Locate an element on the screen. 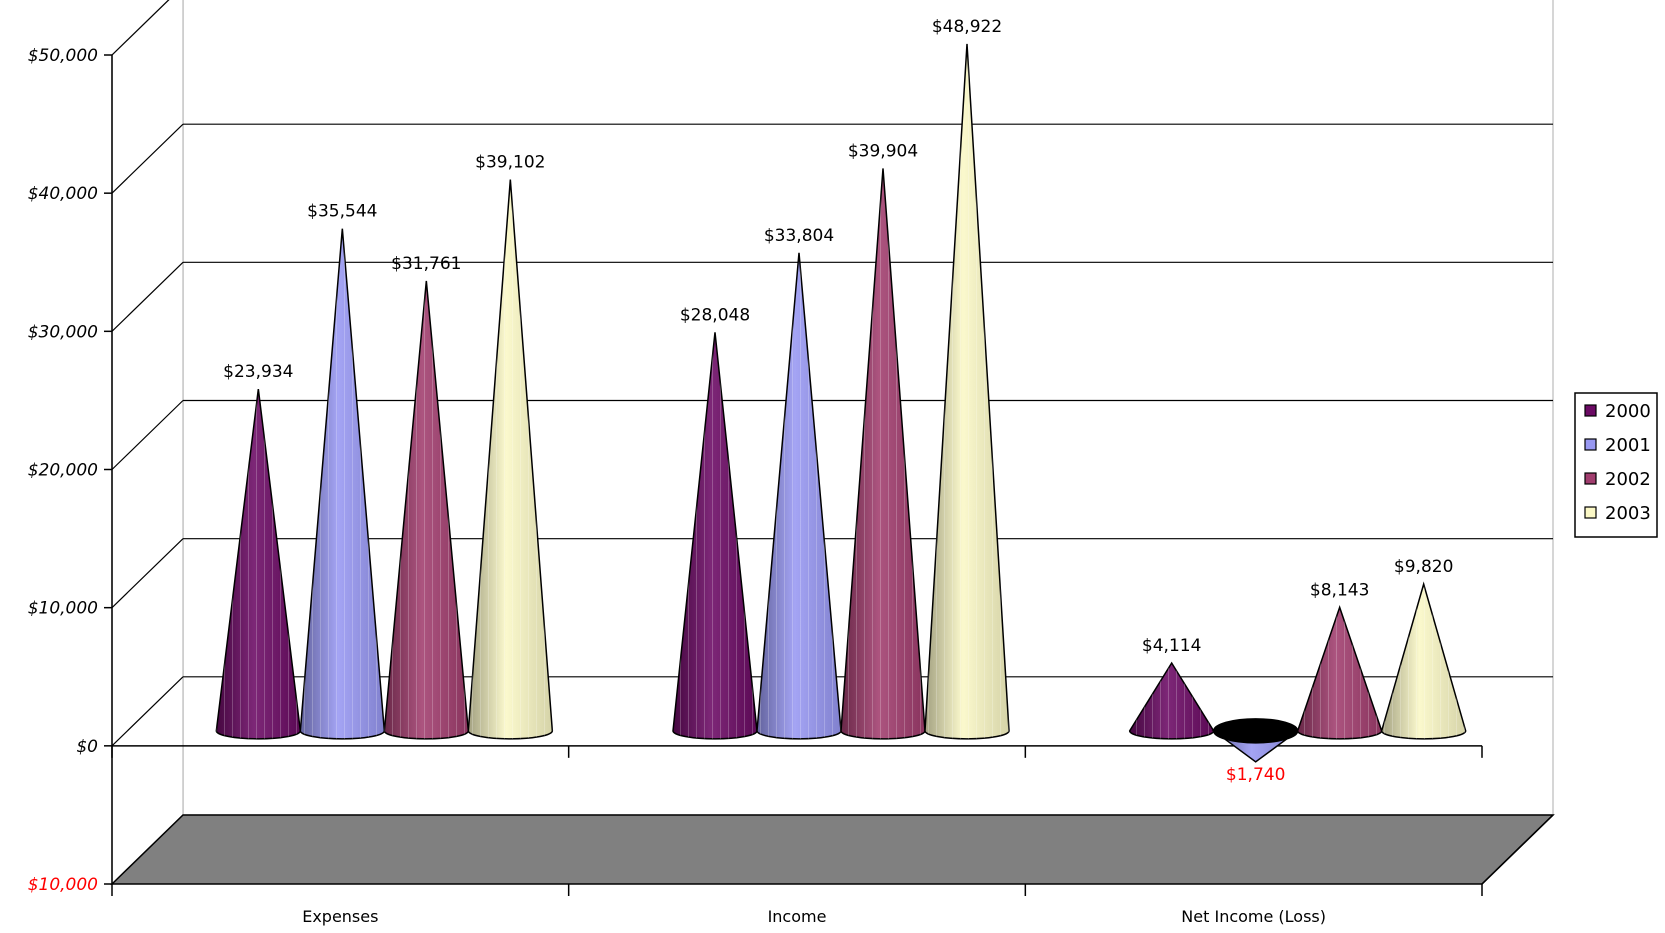 This screenshot has width=1665, height=933. category-label: Income is located at coordinates (797, 916).